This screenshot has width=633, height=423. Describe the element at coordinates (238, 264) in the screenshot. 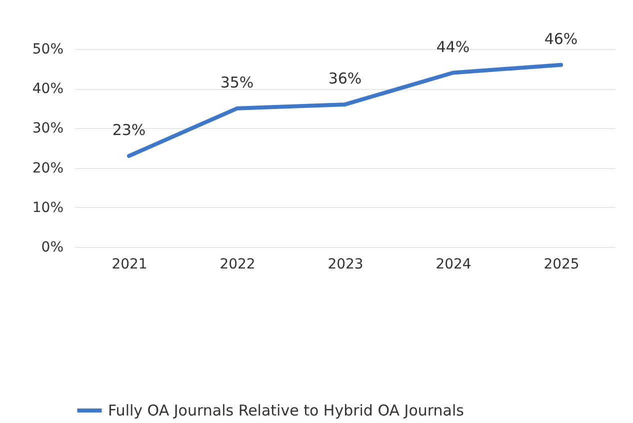

I see `x-tick-label: 2022` at that location.